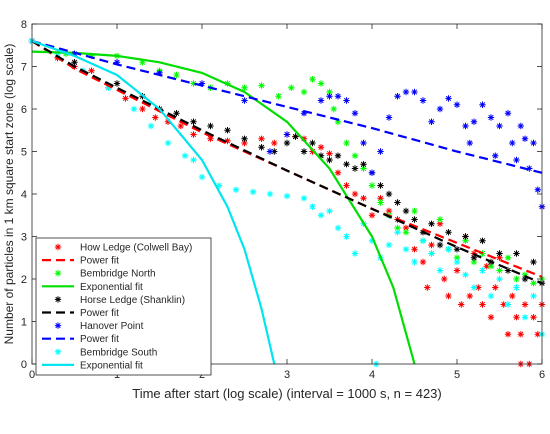 The height and width of the screenshot is (434, 550). What do you see at coordinates (92, 287) in the screenshot?
I see `legend-entry: Exponential fit` at bounding box center [92, 287].